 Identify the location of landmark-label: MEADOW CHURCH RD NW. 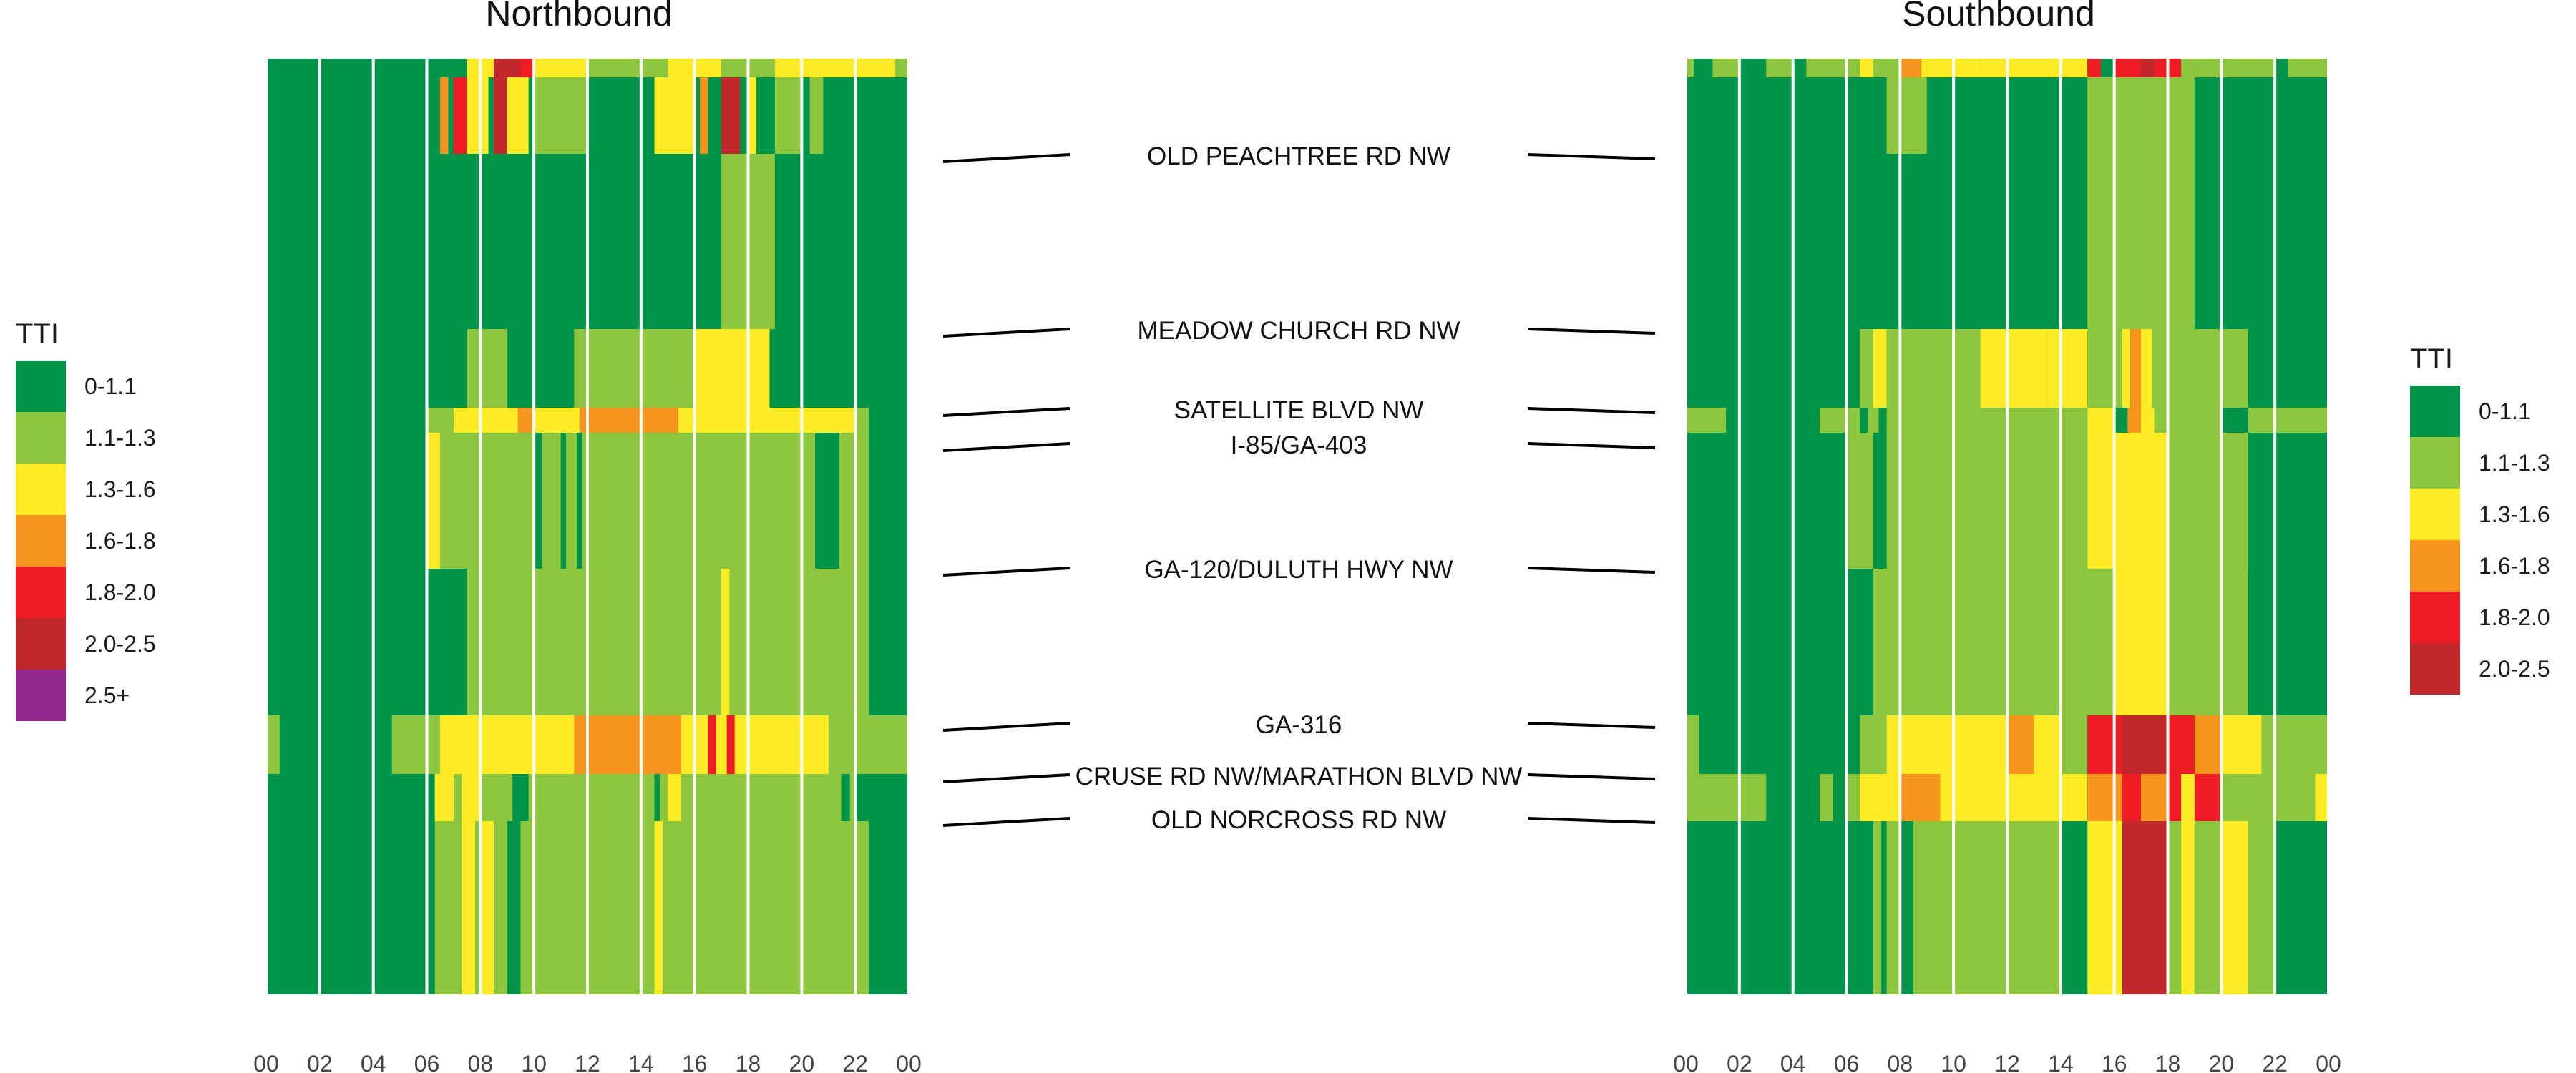
(1298, 331).